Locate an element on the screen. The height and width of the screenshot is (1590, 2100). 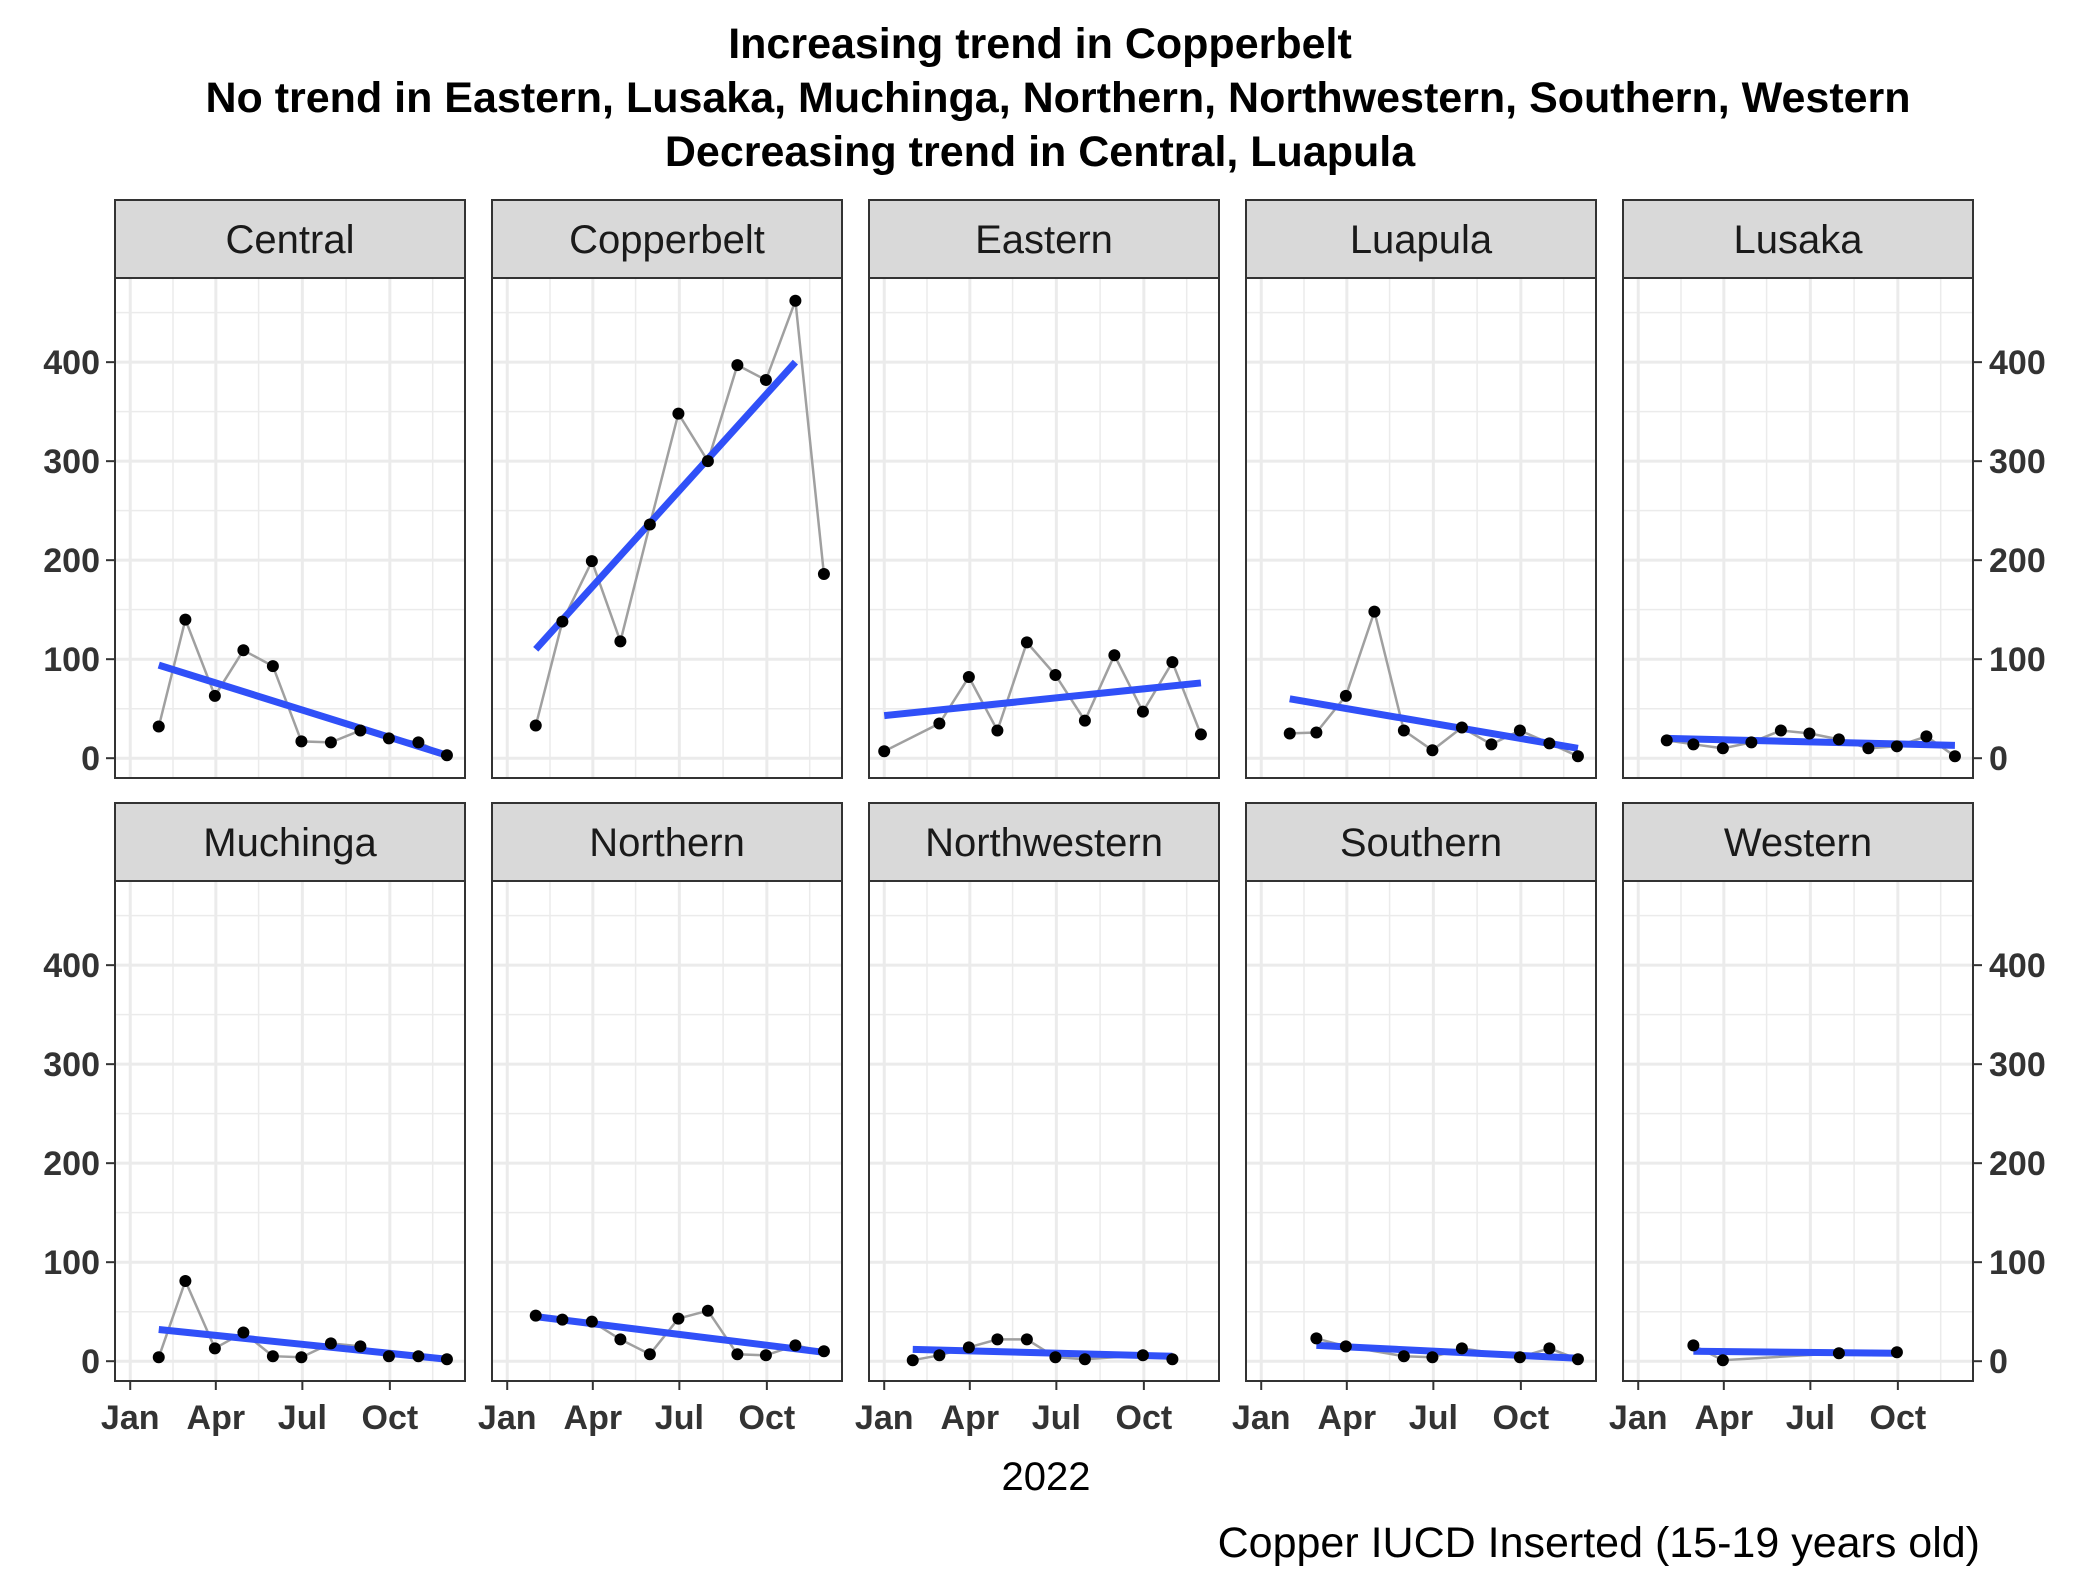
panel-strip-label: Northern is located at coordinates (667, 843).